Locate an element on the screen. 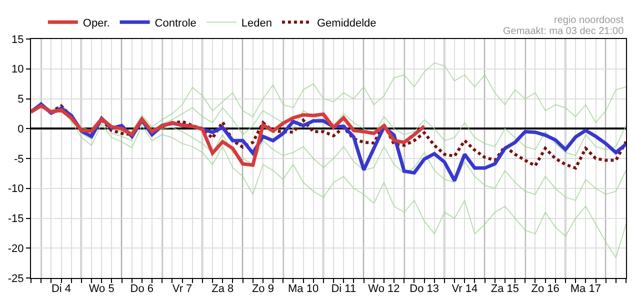  x-tick-label: Za 8 is located at coordinates (223, 289).